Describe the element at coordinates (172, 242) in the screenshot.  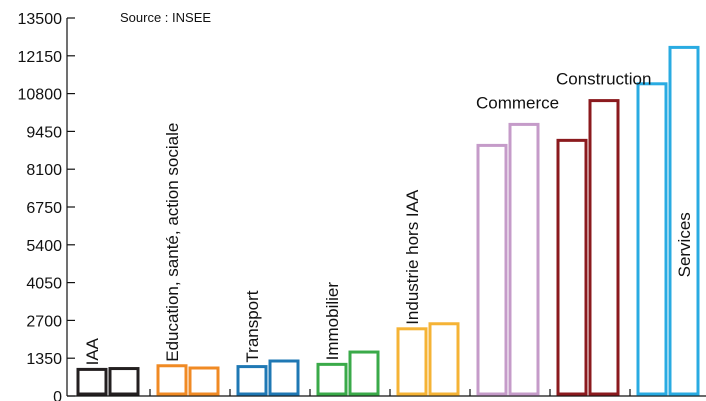
I see `group-label: Education, santé, action sociale` at that location.